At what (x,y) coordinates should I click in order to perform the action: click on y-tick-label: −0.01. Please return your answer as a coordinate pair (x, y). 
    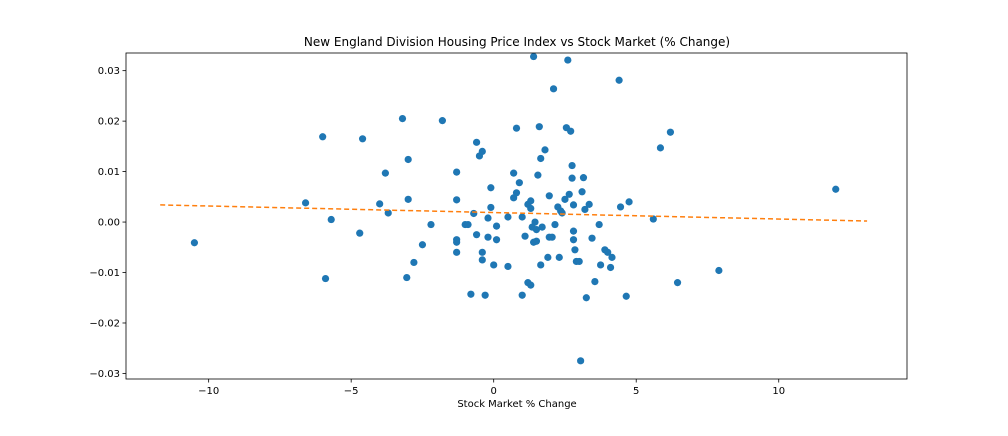
    Looking at the image, I should click on (104, 273).